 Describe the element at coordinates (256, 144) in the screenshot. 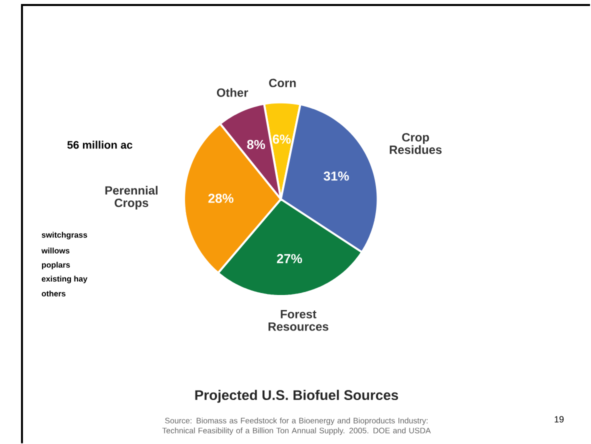

I see `data-label: 8%` at that location.